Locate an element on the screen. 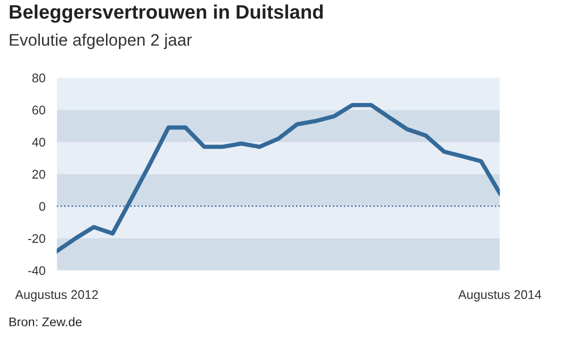 The image size is (568, 338). chart-title: Beleggersvertrouwen in Duitsland is located at coordinates (166, 13).